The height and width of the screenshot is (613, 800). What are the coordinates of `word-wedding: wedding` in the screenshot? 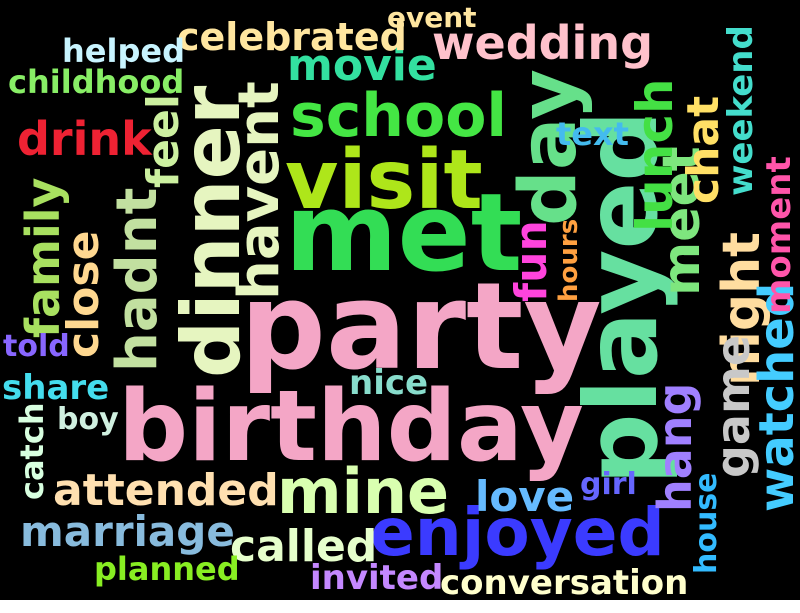 It's located at (542, 43).